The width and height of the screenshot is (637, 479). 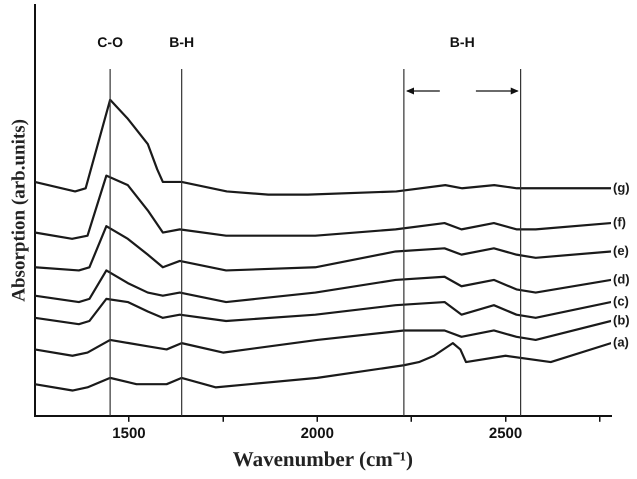 What do you see at coordinates (619, 222) in the screenshot?
I see `series-label: (f)` at bounding box center [619, 222].